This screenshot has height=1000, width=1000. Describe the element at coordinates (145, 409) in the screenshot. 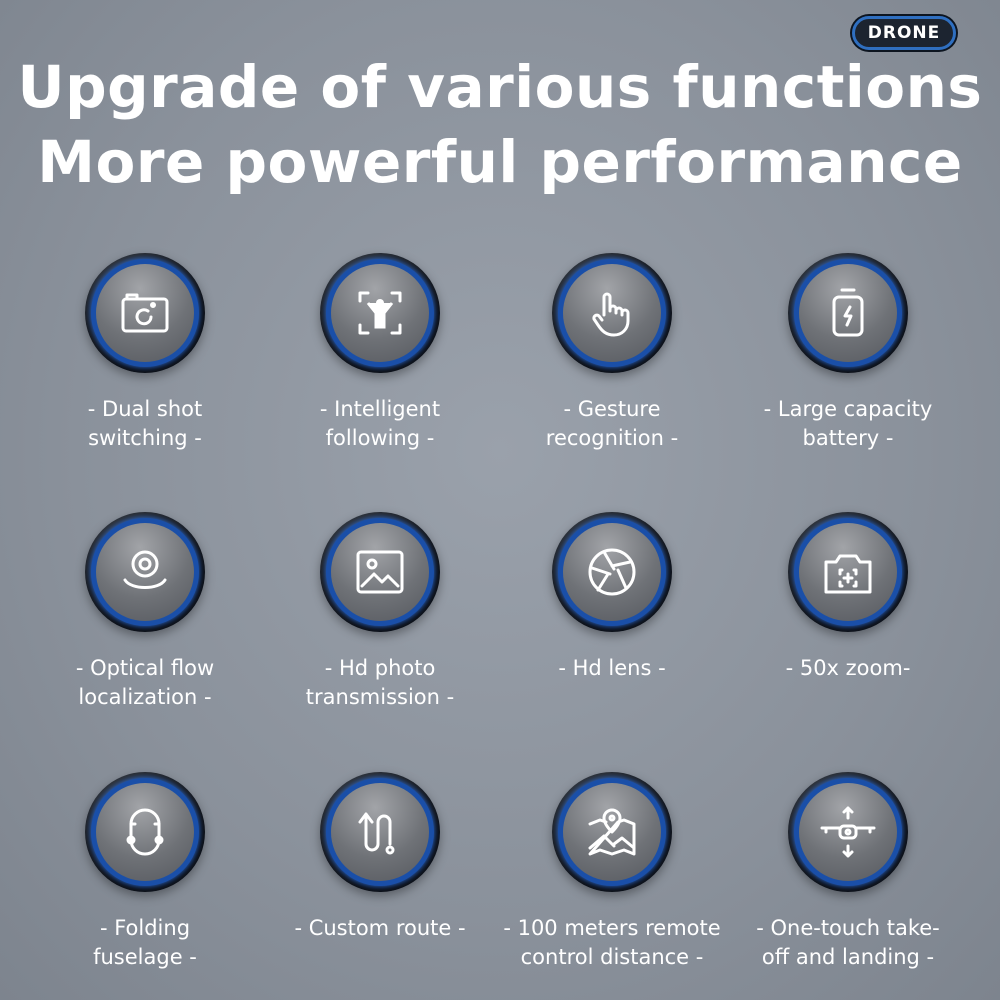

I see `feature-label-line-1: - Dual shot` at that location.